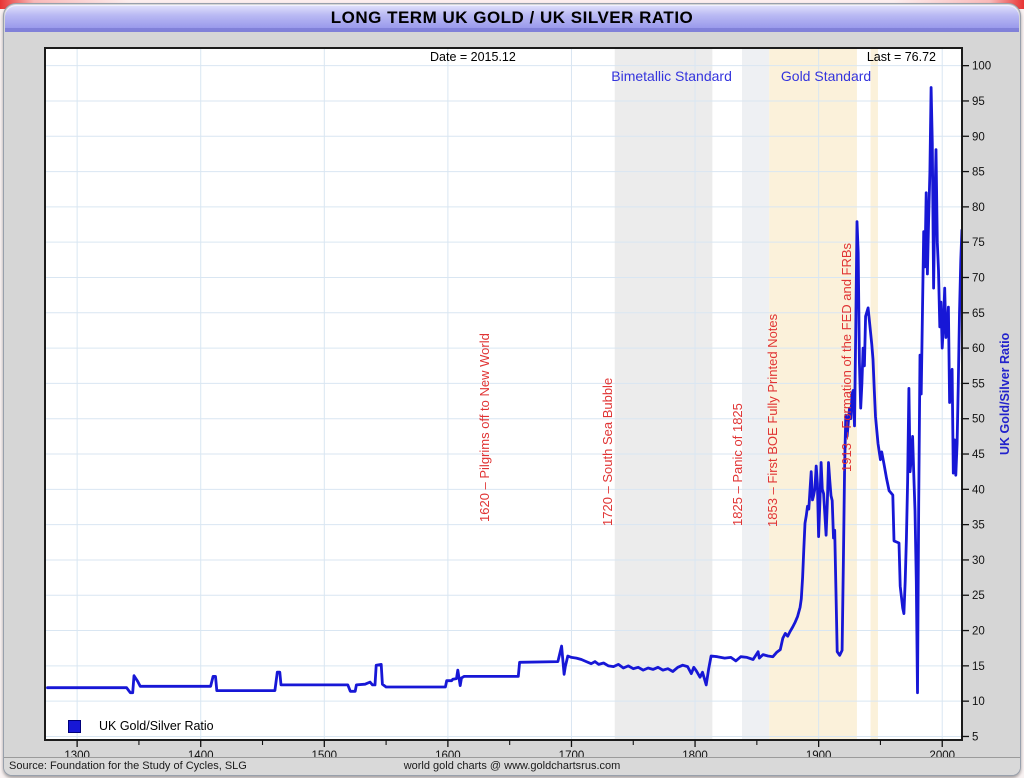 The width and height of the screenshot is (1024, 778). I want to click on svg-text: 15, so click(978, 667).